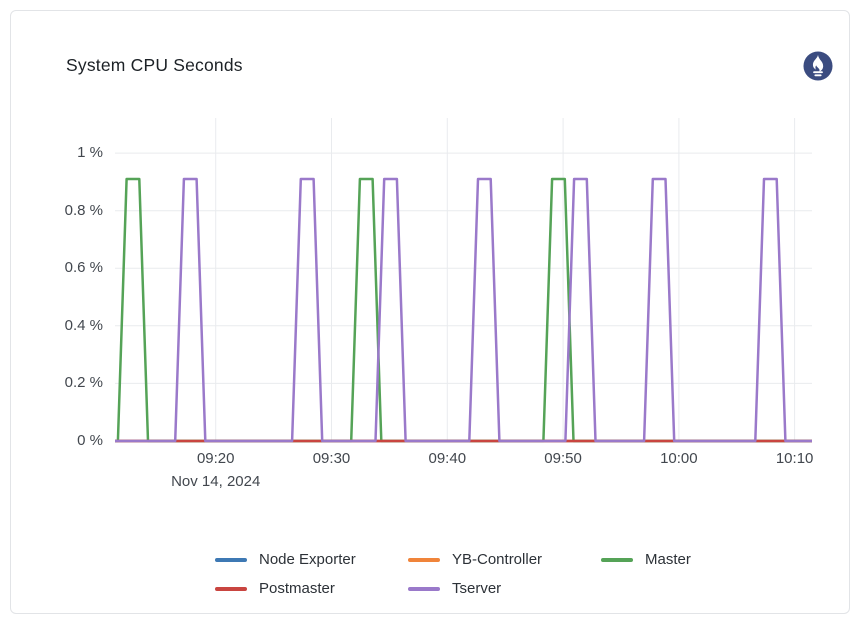 This screenshot has width=860, height=624. Describe the element at coordinates (83, 325) in the screenshot. I see `y-tick-label: 0.4 %` at that location.